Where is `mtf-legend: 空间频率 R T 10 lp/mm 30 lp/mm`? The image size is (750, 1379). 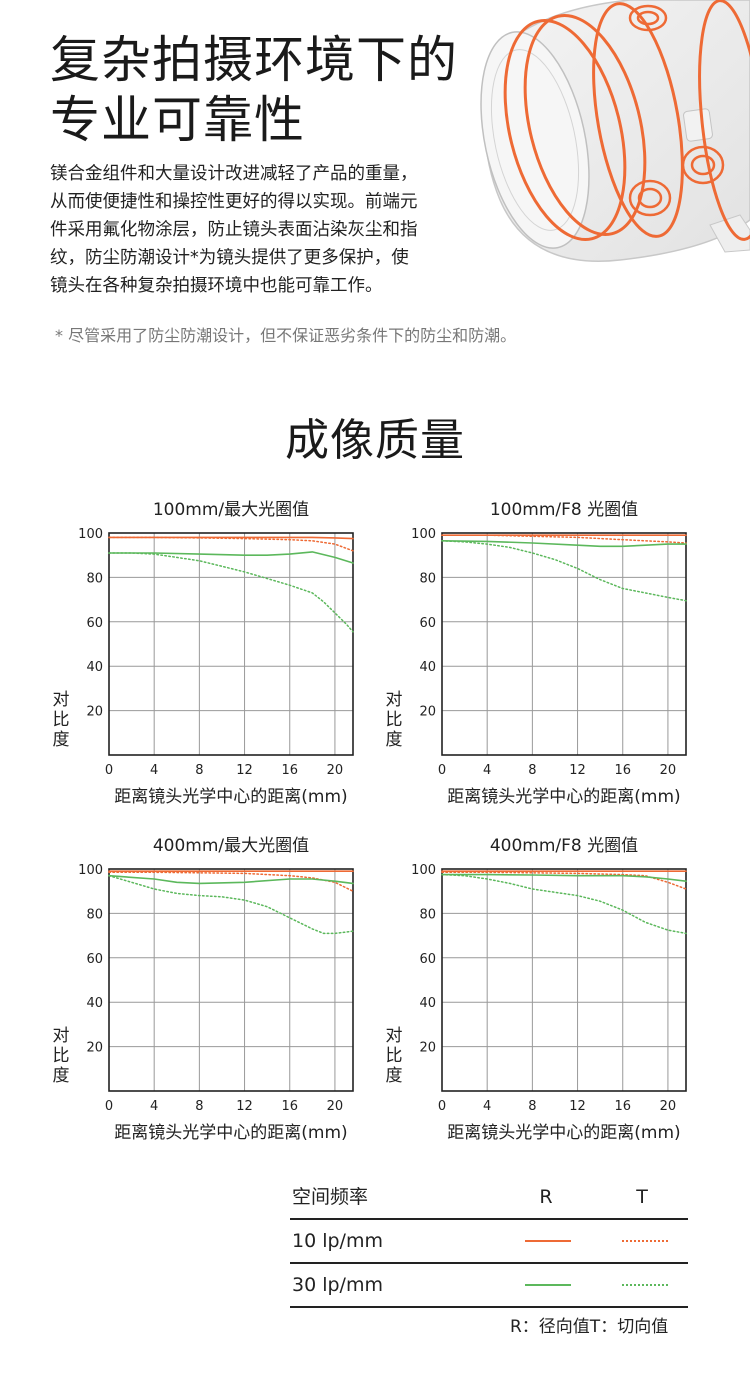 mtf-legend: 空间频率 R T 10 lp/mm 30 lp/mm is located at coordinates (489, 1242).